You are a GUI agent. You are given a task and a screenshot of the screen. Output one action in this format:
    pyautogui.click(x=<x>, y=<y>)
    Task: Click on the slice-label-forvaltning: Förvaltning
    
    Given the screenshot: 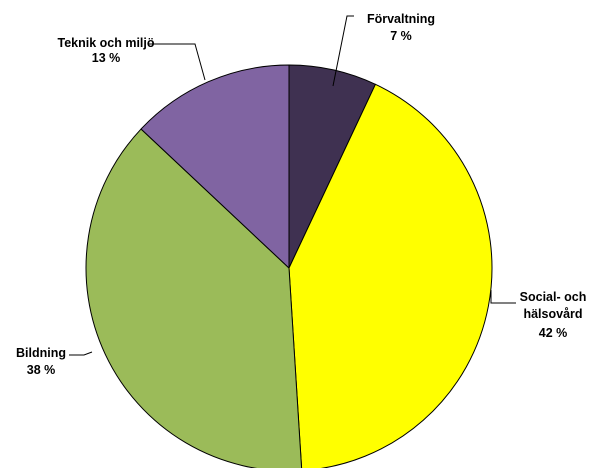 What is the action you would take?
    pyautogui.click(x=401, y=19)
    